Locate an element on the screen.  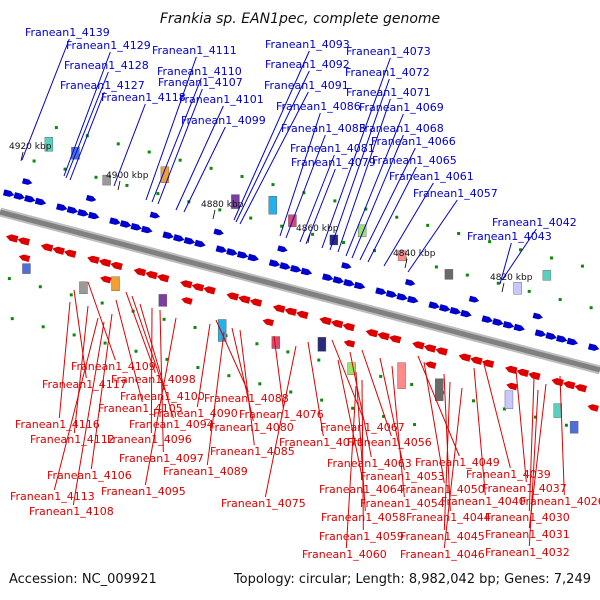
gene-label: Franean1_4039 is located at coordinates (508, 474).